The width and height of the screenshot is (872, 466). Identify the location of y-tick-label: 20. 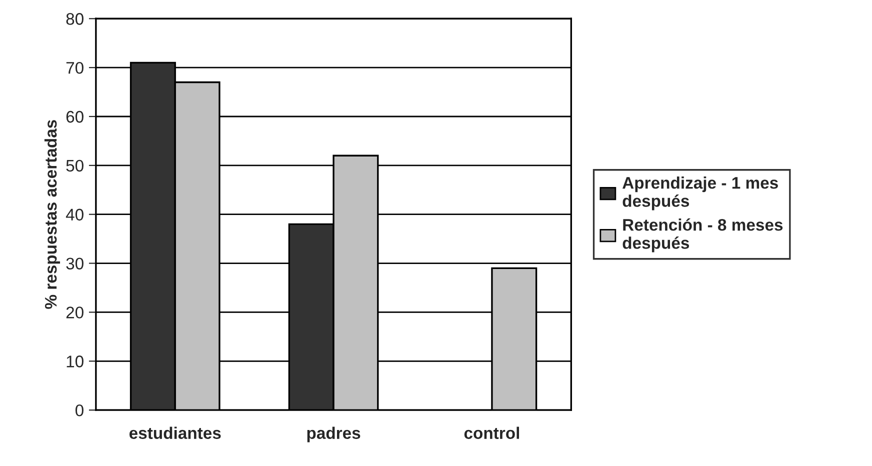
(75, 312).